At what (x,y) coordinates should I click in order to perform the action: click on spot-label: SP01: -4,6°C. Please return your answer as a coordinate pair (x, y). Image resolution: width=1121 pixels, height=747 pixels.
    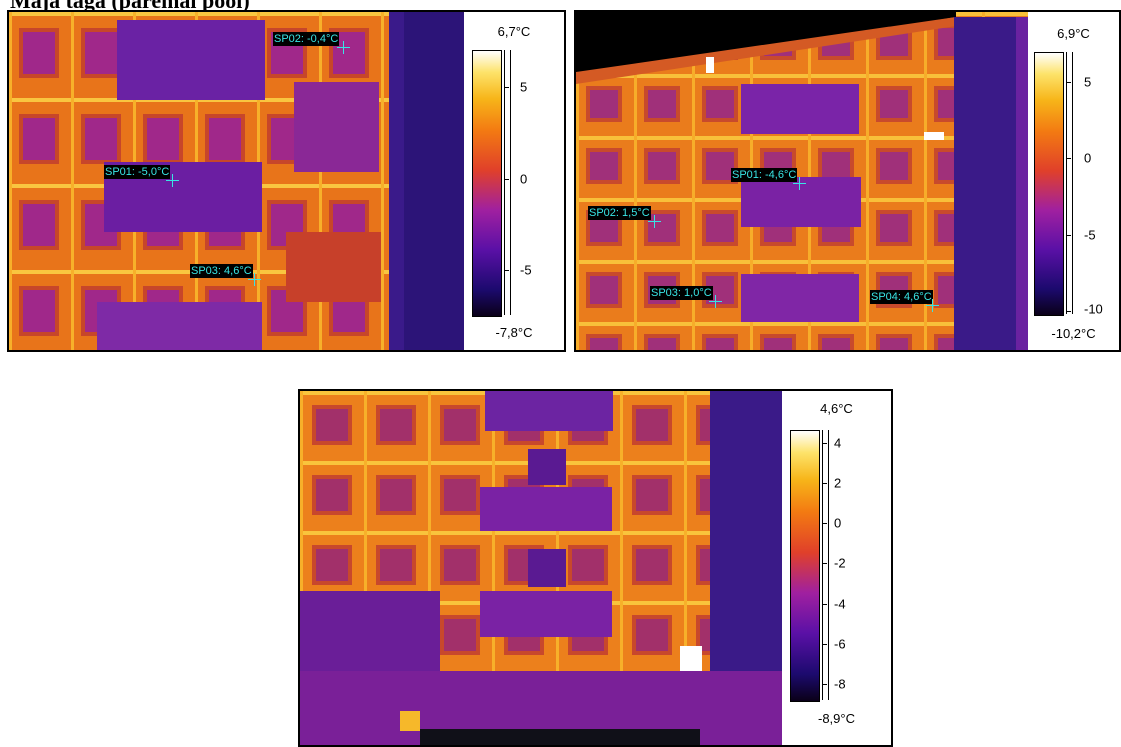
    Looking at the image, I should click on (764, 175).